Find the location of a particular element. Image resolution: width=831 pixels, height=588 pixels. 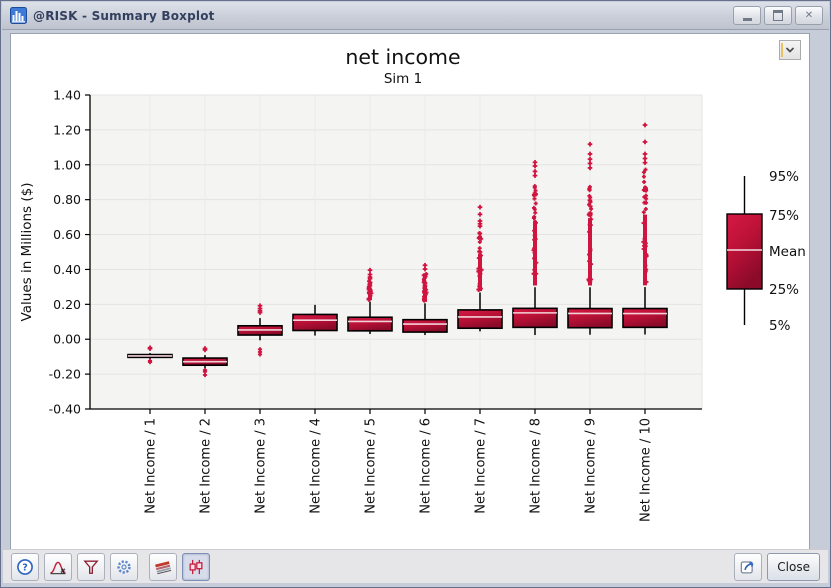

boxplot-button is located at coordinates (196, 566).